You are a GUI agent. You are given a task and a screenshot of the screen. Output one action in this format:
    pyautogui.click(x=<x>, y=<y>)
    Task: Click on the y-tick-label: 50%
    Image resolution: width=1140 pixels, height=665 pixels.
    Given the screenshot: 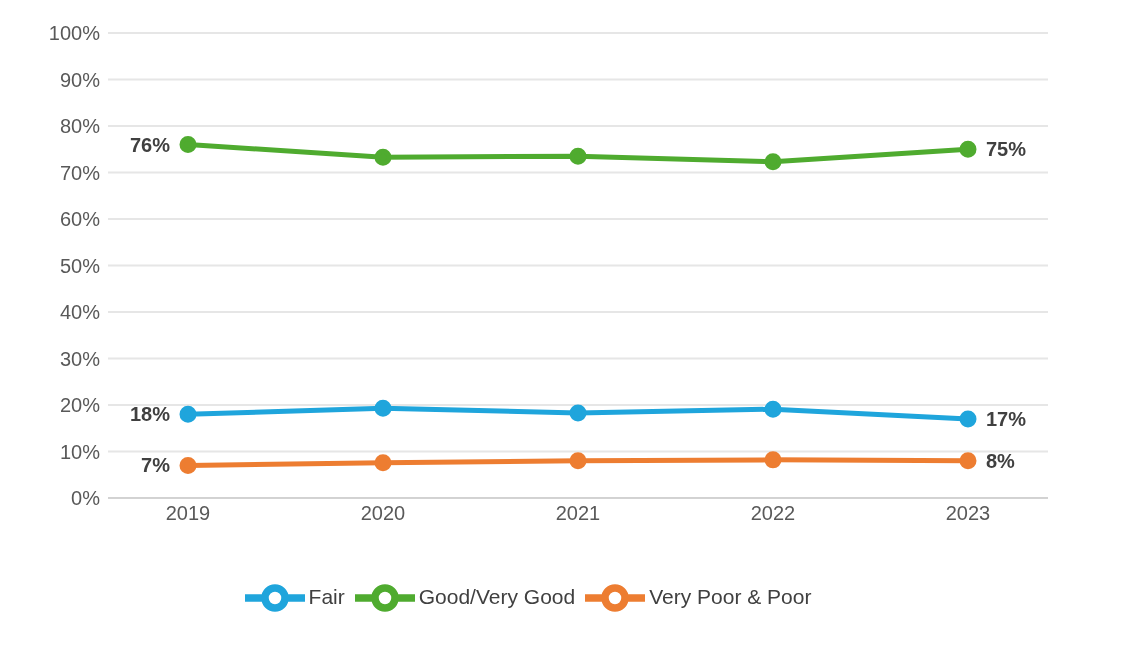 What is the action you would take?
    pyautogui.click(x=80, y=265)
    